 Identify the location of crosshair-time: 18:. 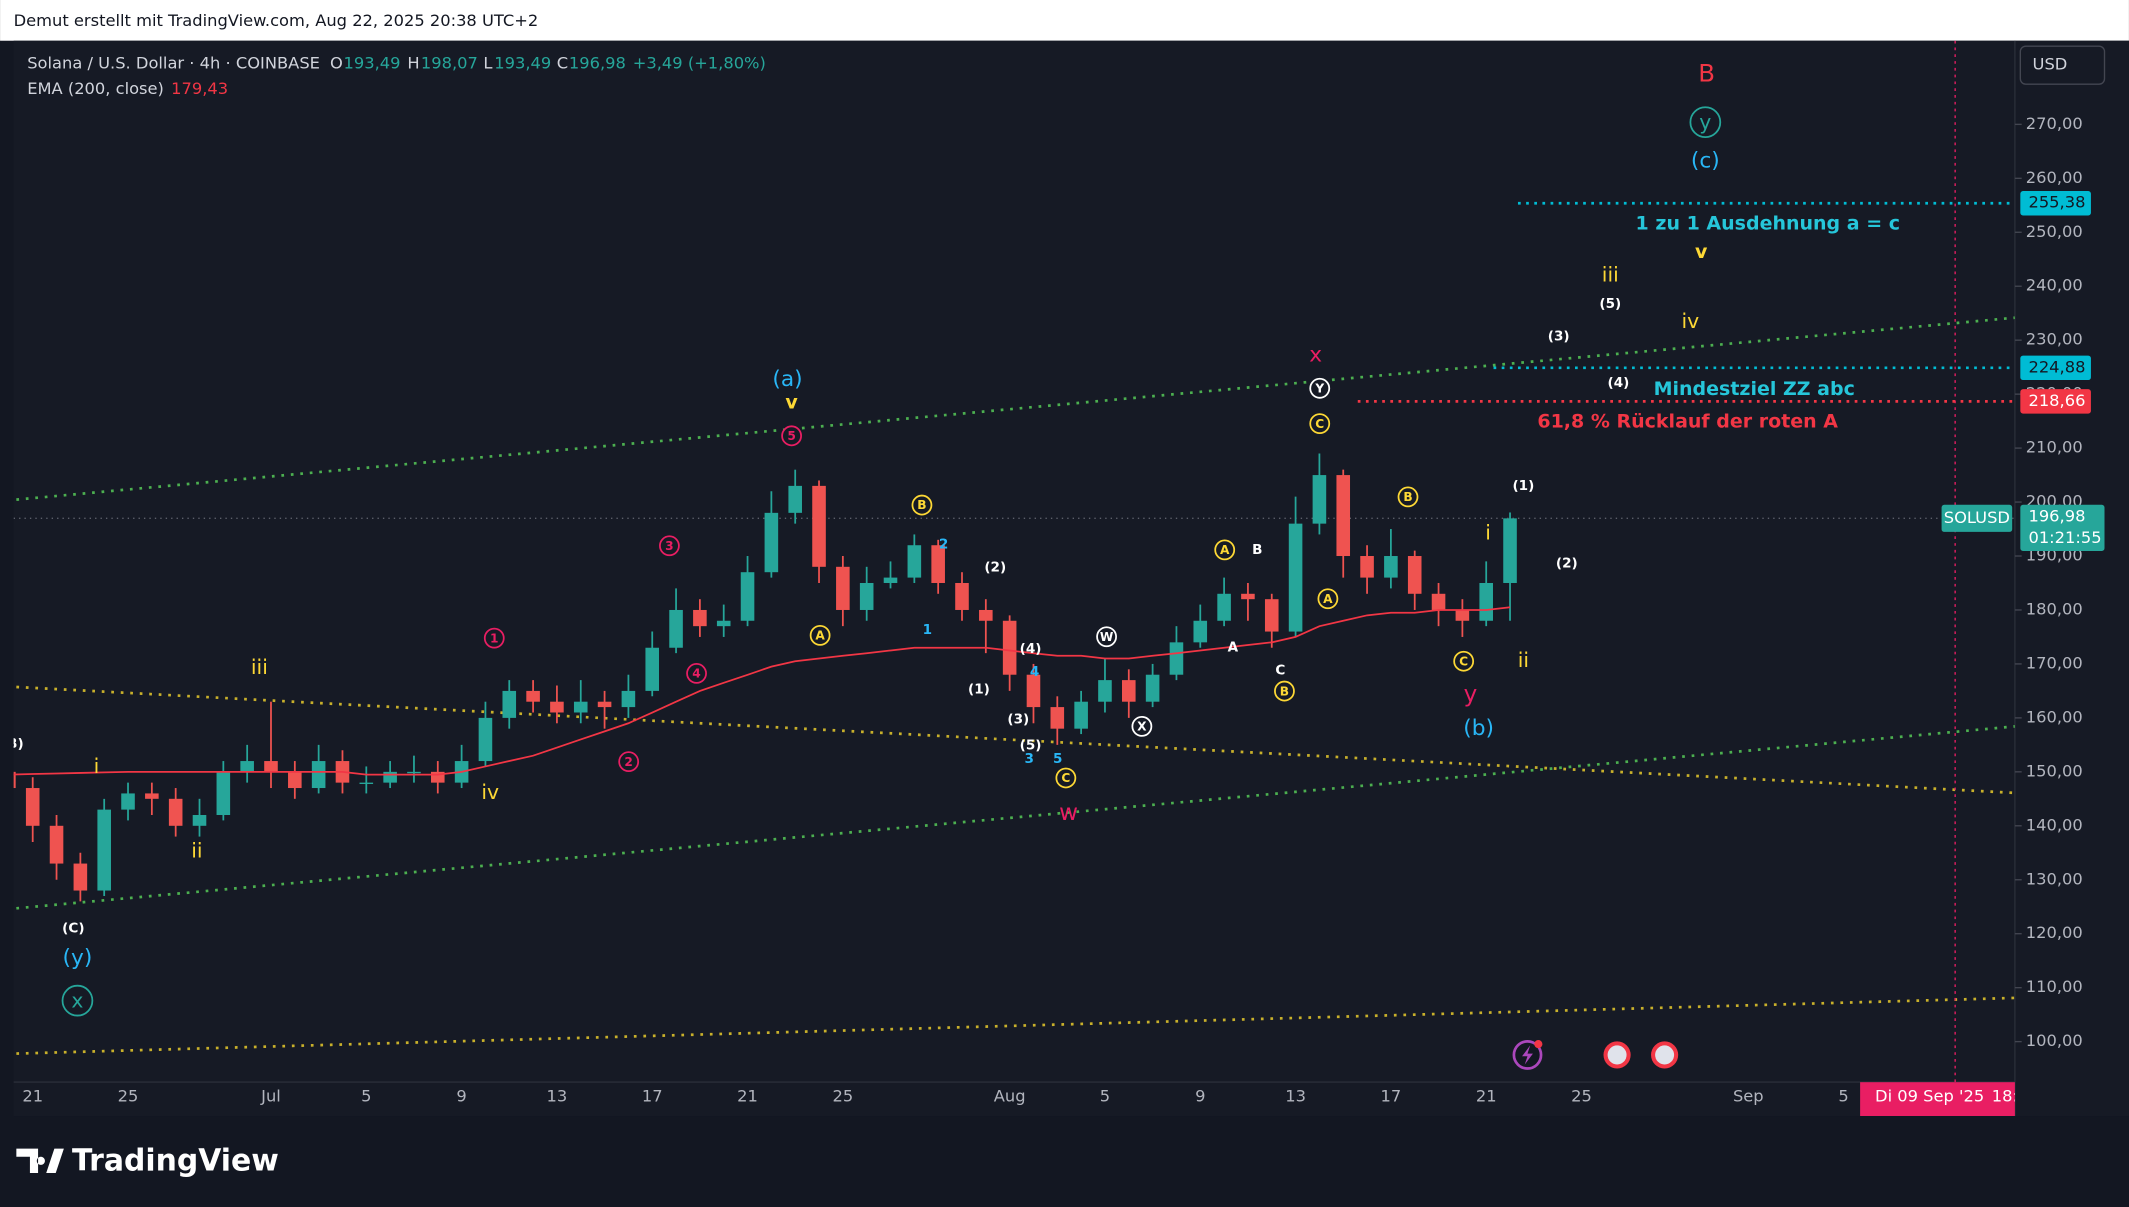
(2005, 1096).